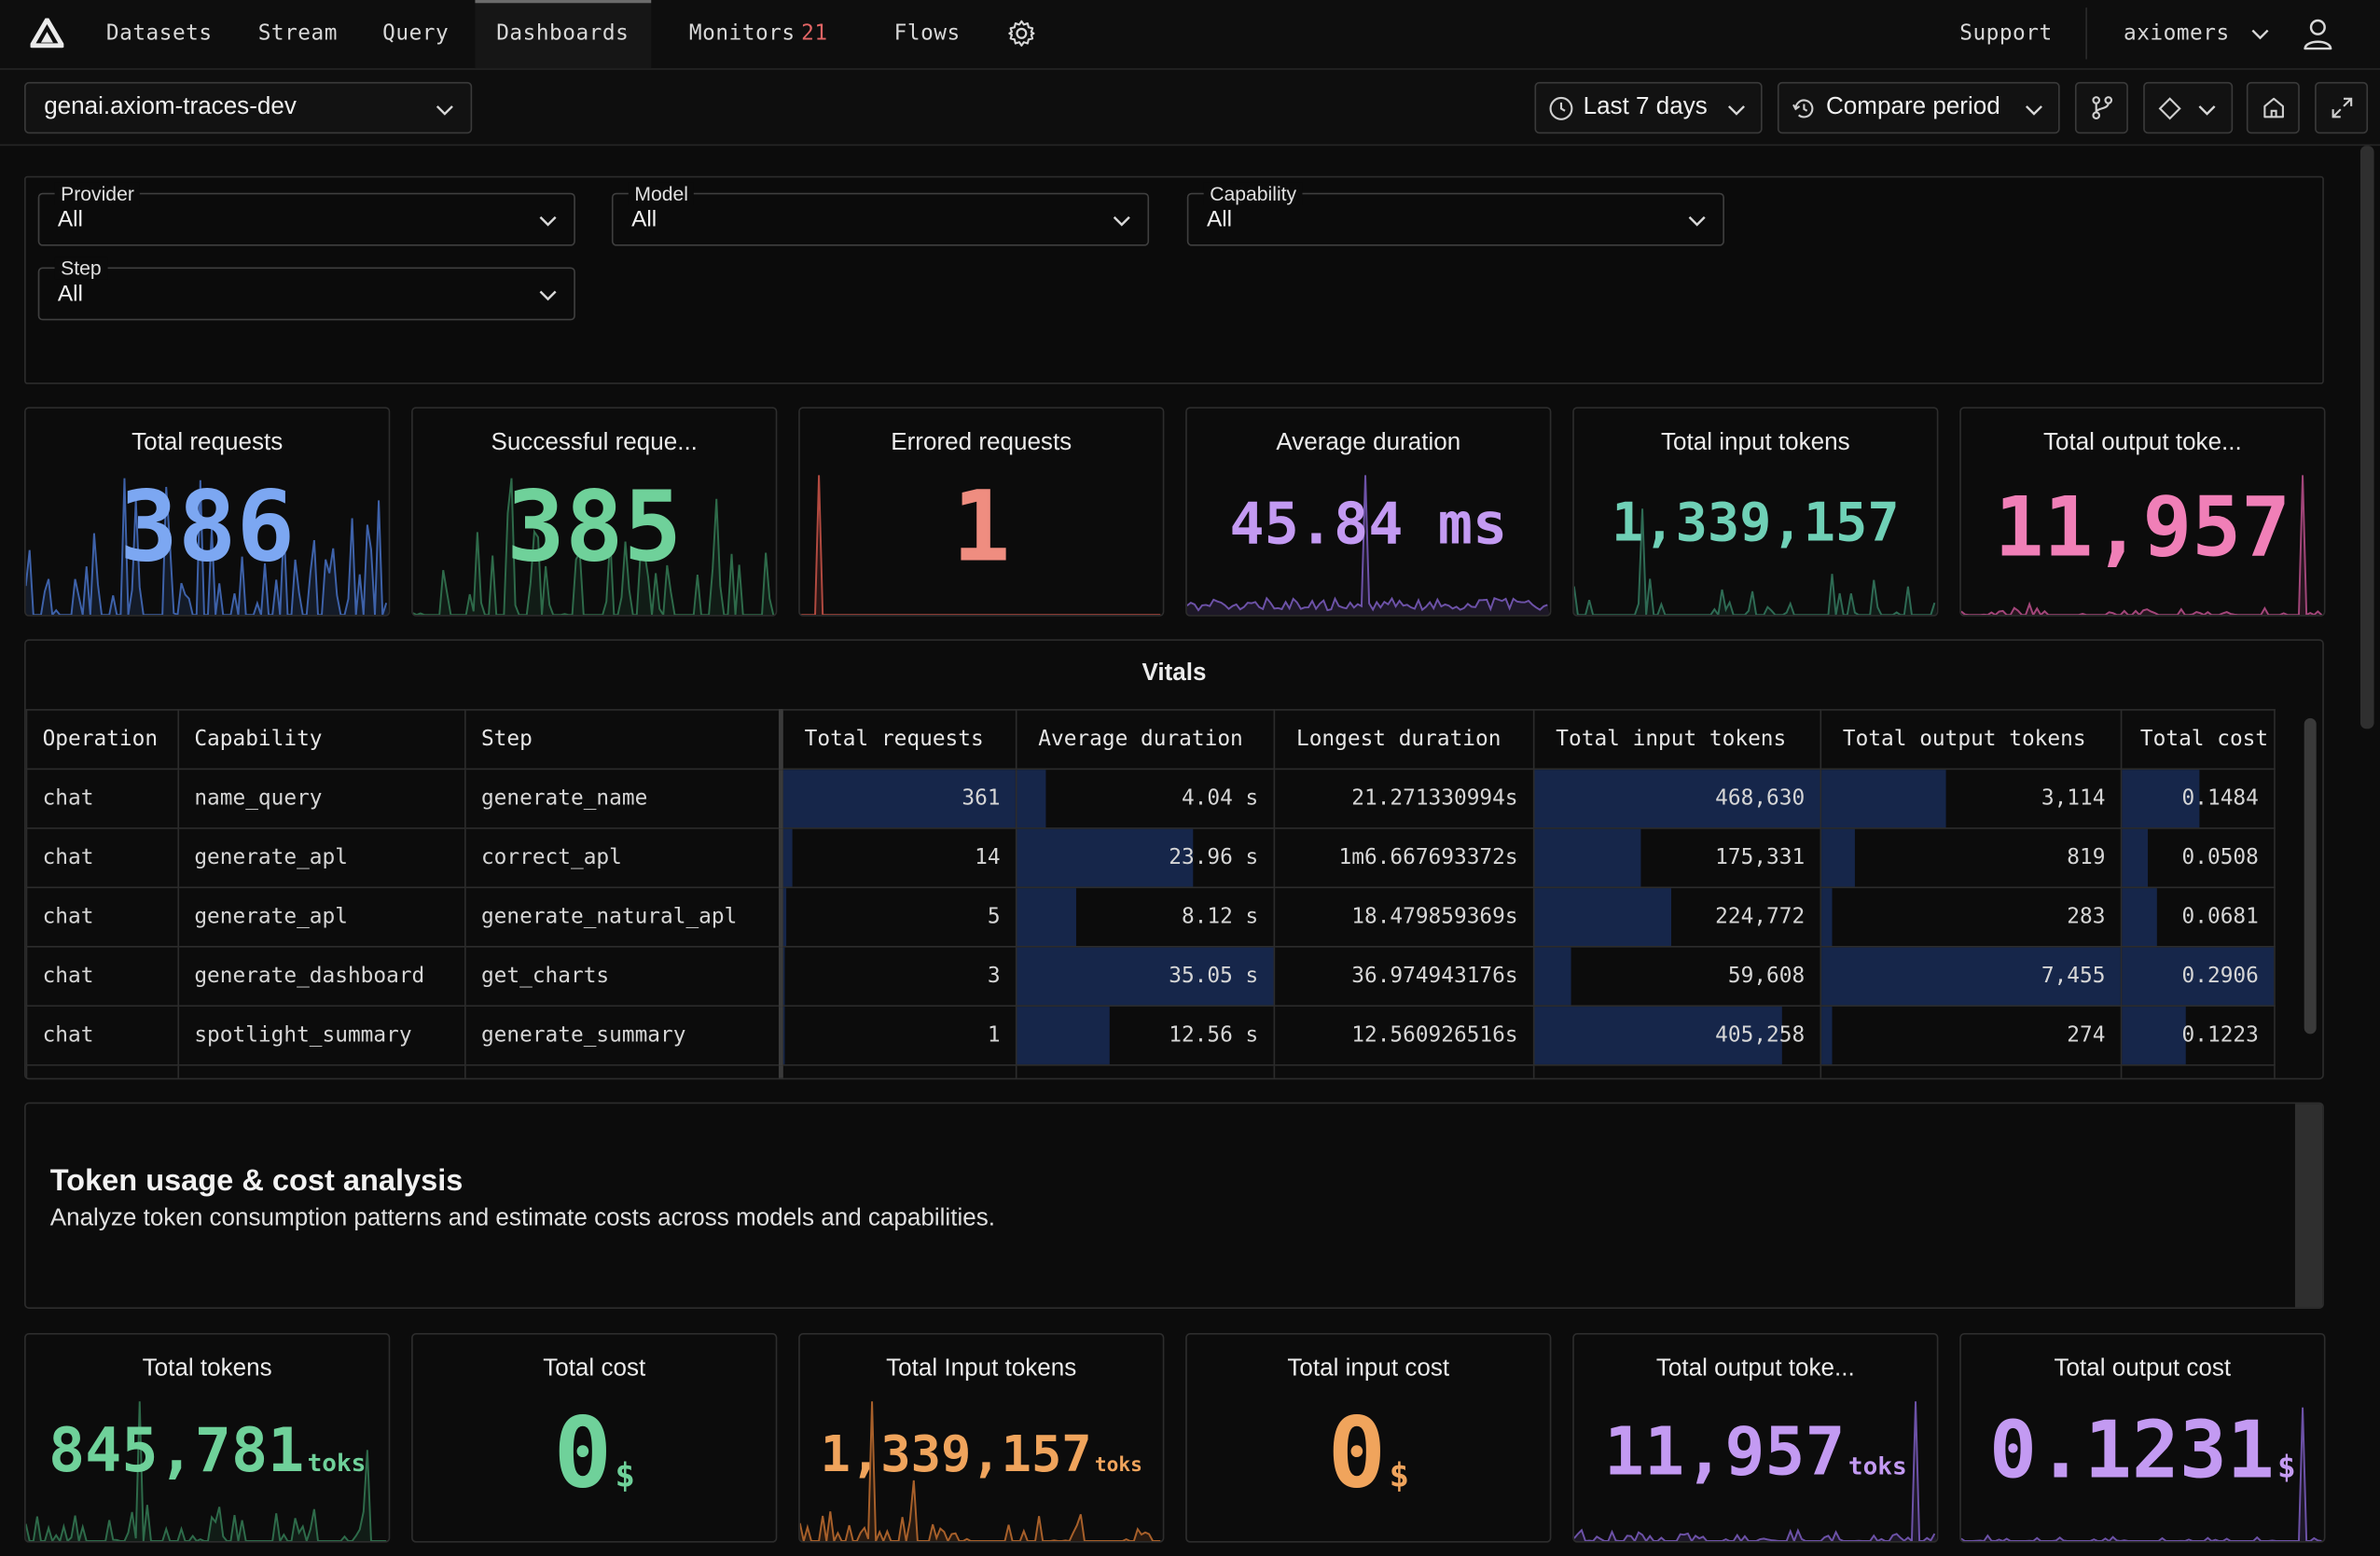  What do you see at coordinates (594, 512) in the screenshot?
I see `stat-card-successful-requests: Successful reque... 385` at bounding box center [594, 512].